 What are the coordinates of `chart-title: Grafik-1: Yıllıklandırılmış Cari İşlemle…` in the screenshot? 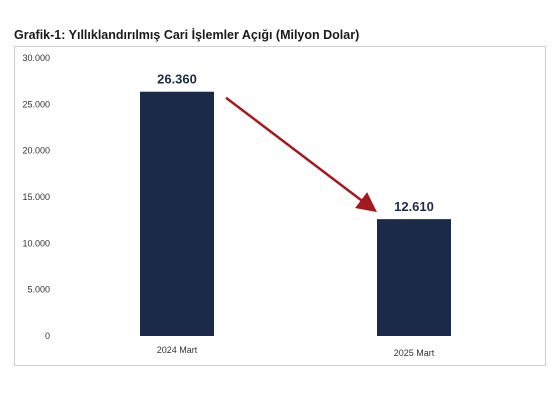 It's located at (187, 35).